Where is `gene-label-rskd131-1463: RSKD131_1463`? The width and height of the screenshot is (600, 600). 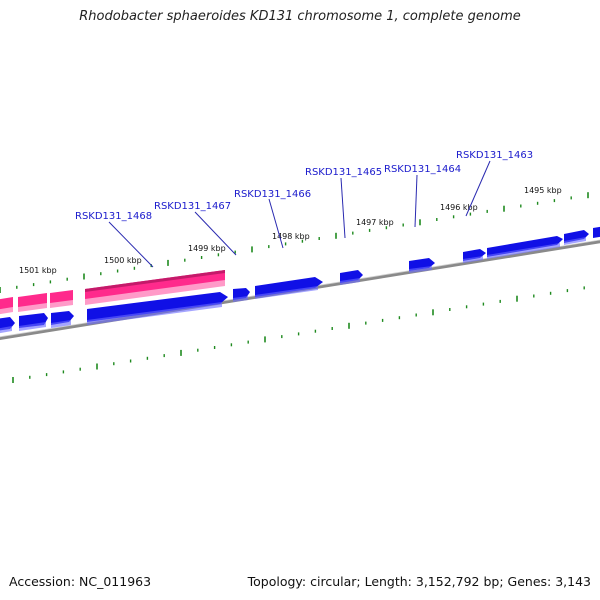 gene-label-rskd131-1463: RSKD131_1463 is located at coordinates (494, 155).